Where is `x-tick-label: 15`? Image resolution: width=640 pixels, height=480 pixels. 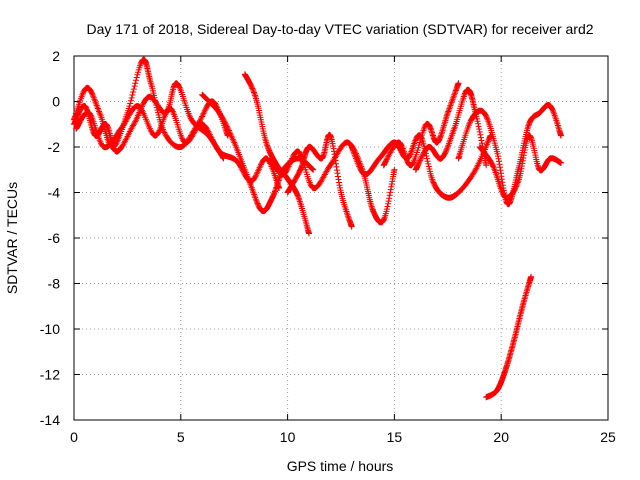 x-tick-label: 15 is located at coordinates (395, 437).